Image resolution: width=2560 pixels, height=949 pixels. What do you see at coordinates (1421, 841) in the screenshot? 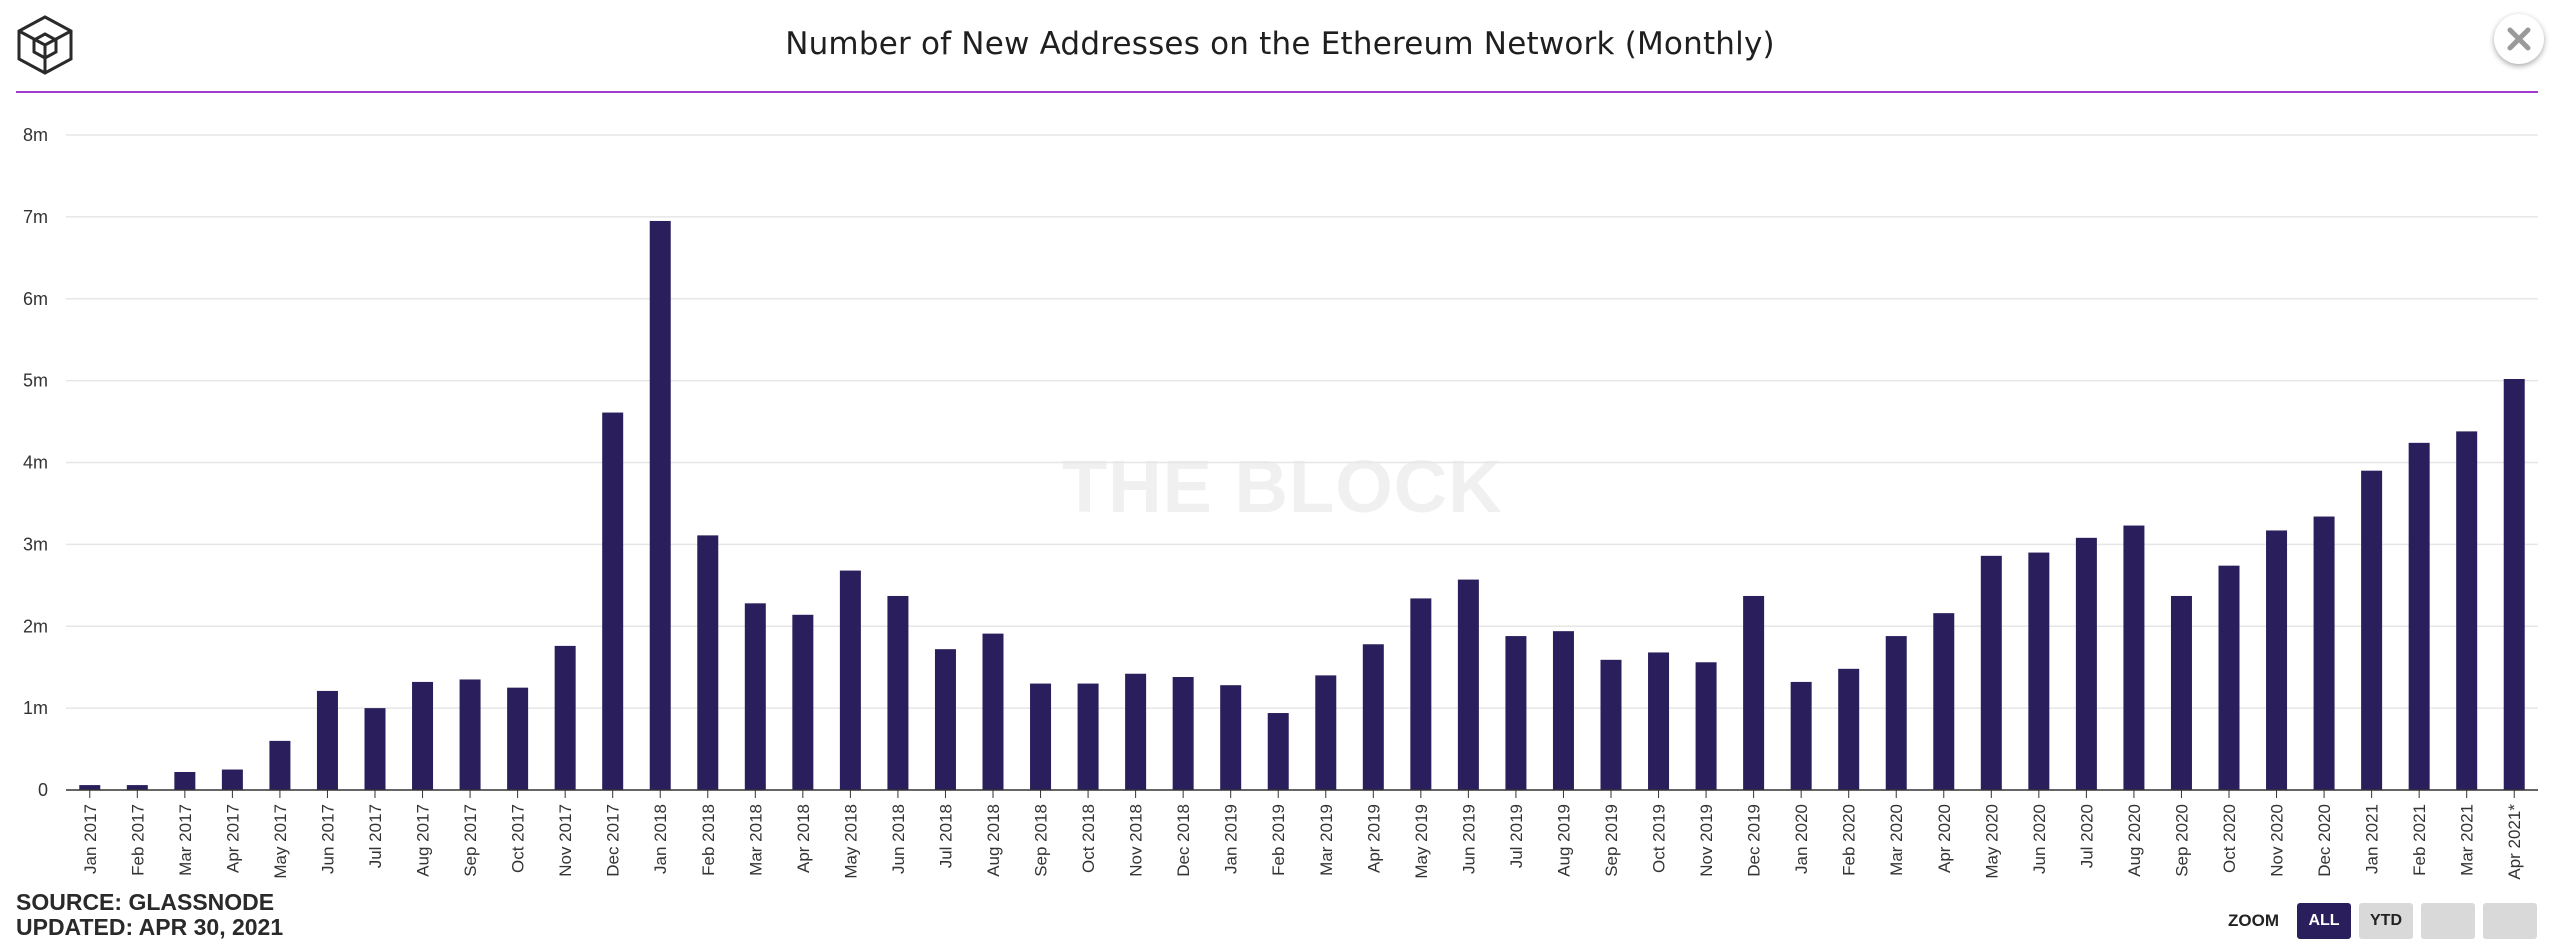
I see `x-tick-label: May 2019` at bounding box center [1421, 841].